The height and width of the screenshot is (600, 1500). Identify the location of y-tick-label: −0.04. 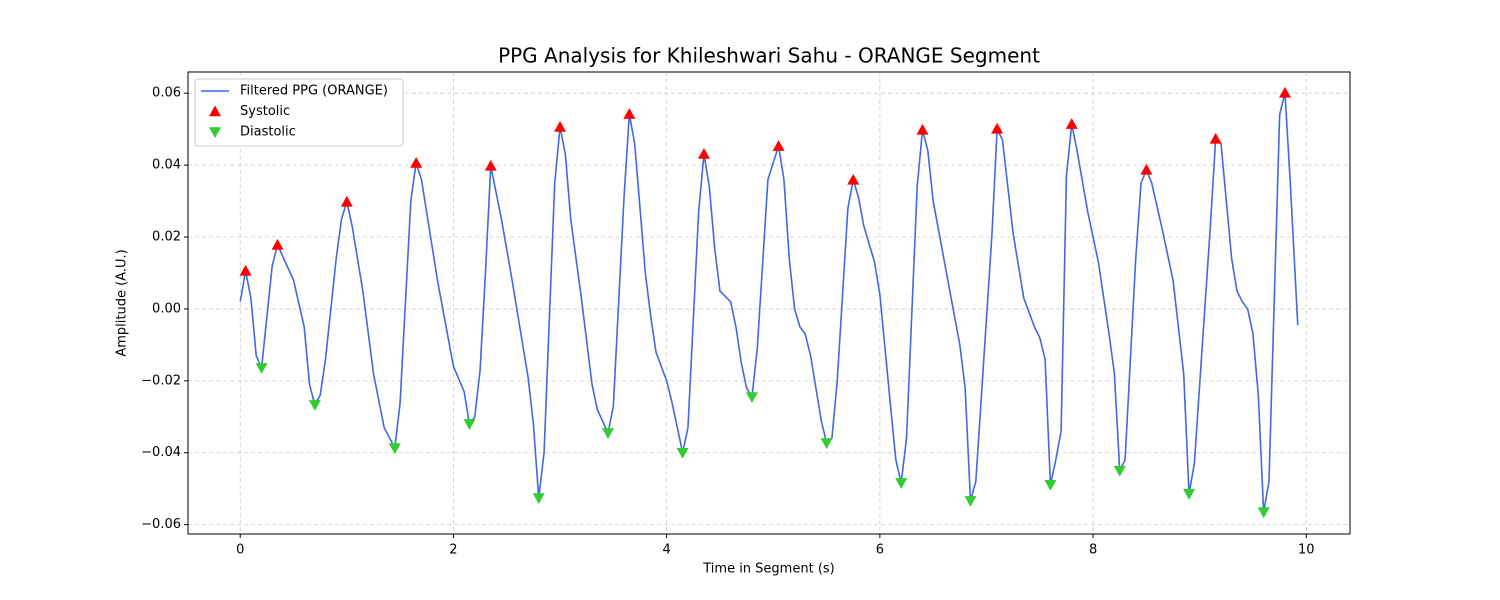
(161, 452).